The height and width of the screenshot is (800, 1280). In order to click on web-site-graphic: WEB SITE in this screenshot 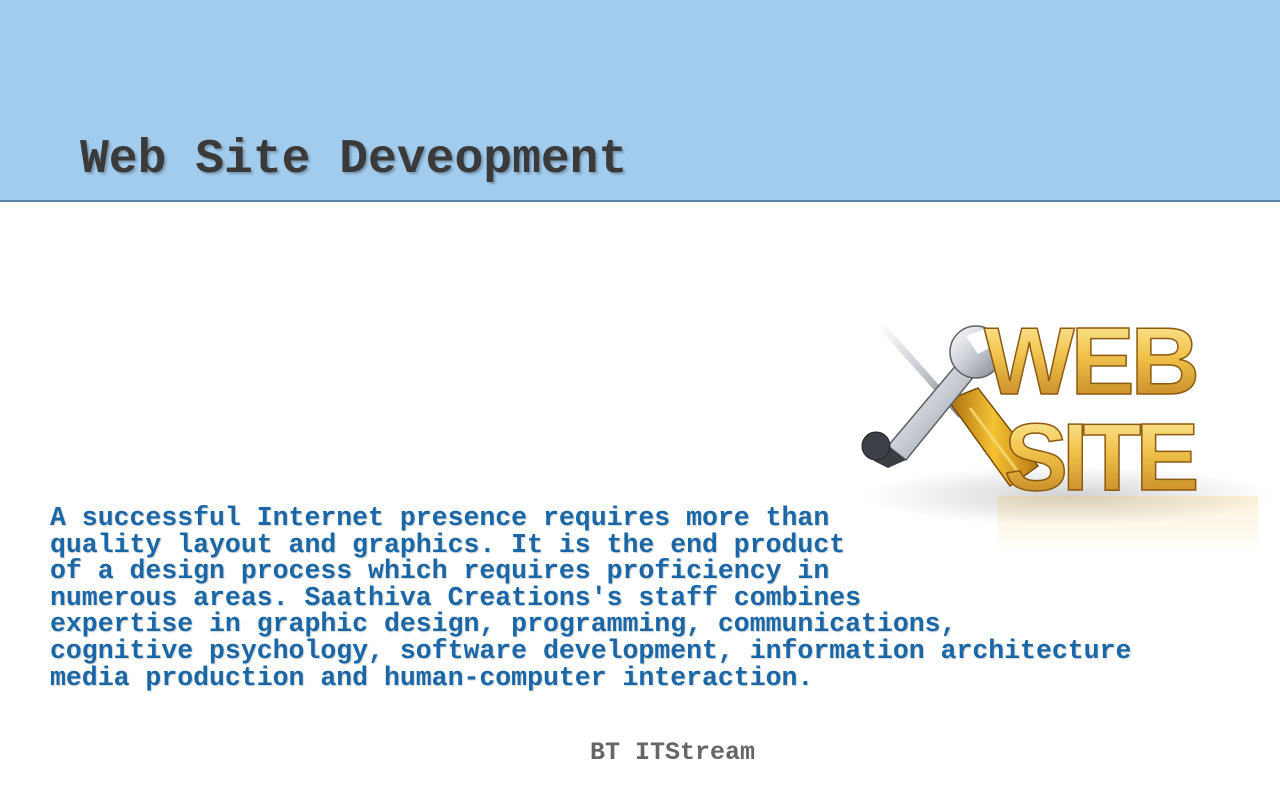, I will do `click(1064, 431)`.